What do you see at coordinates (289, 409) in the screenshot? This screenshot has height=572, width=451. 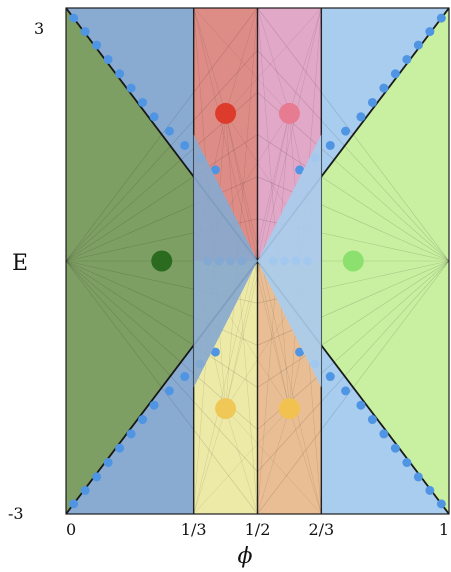 I see `lower-orange-dot` at bounding box center [289, 409].